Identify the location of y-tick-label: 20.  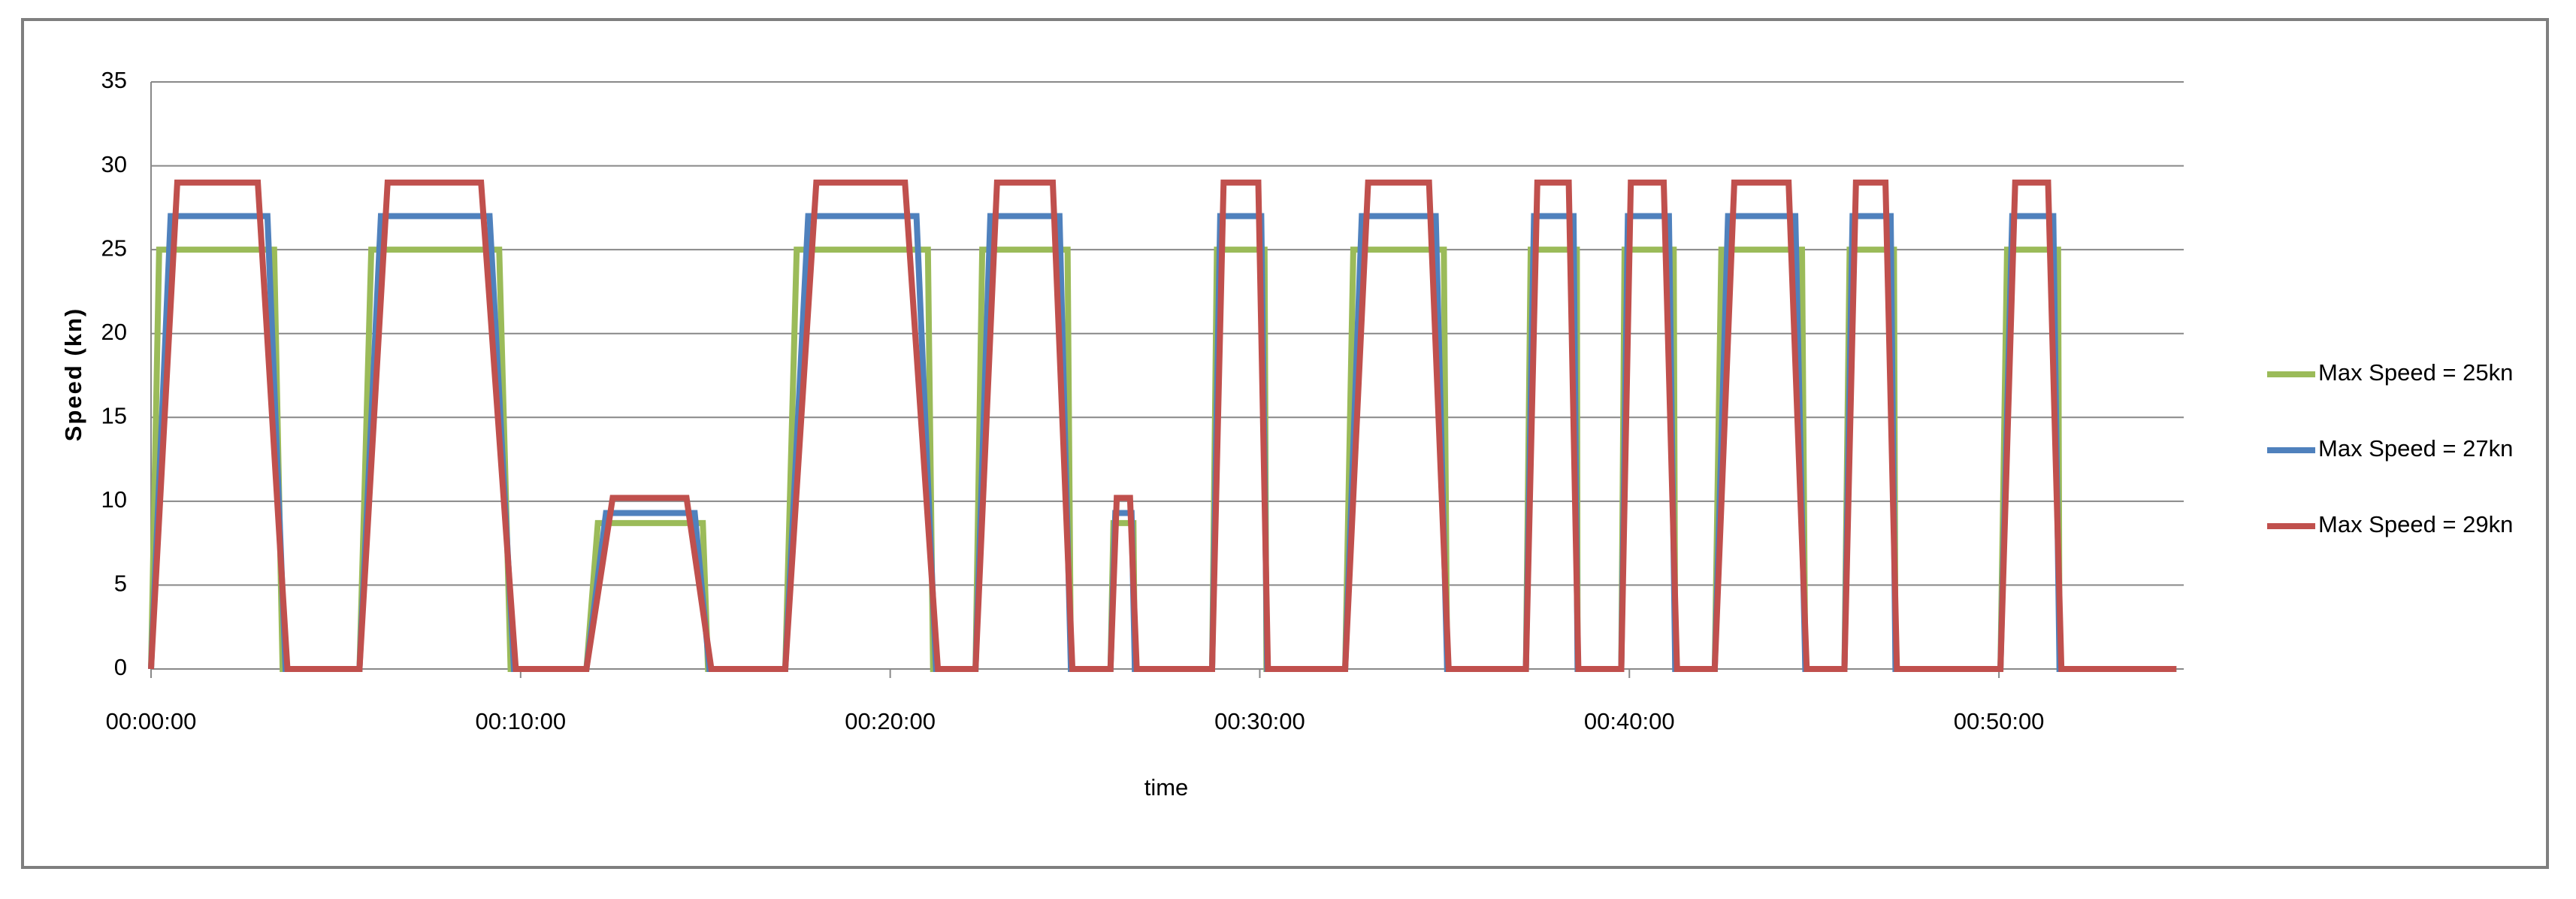
(114, 332).